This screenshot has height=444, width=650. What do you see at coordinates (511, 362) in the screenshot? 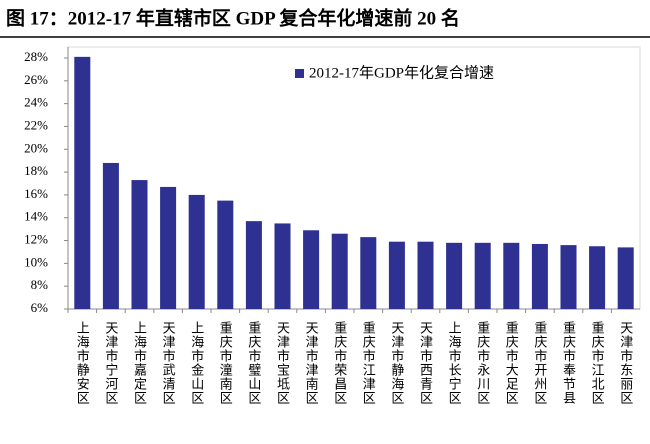
I see `x-tick-label: 重庆市大足区` at bounding box center [511, 362].